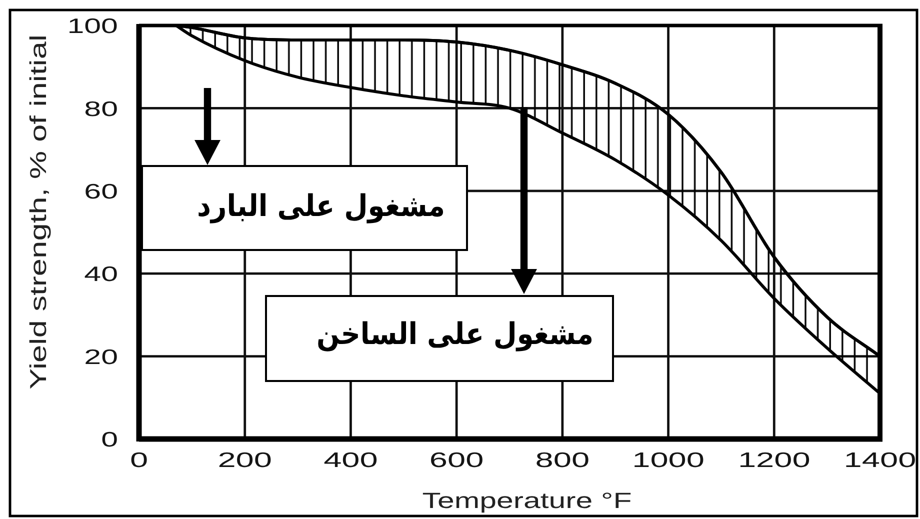 The image size is (920, 519). What do you see at coordinates (321, 206) in the screenshot?
I see `annotation: مشغول على البارد` at bounding box center [321, 206].